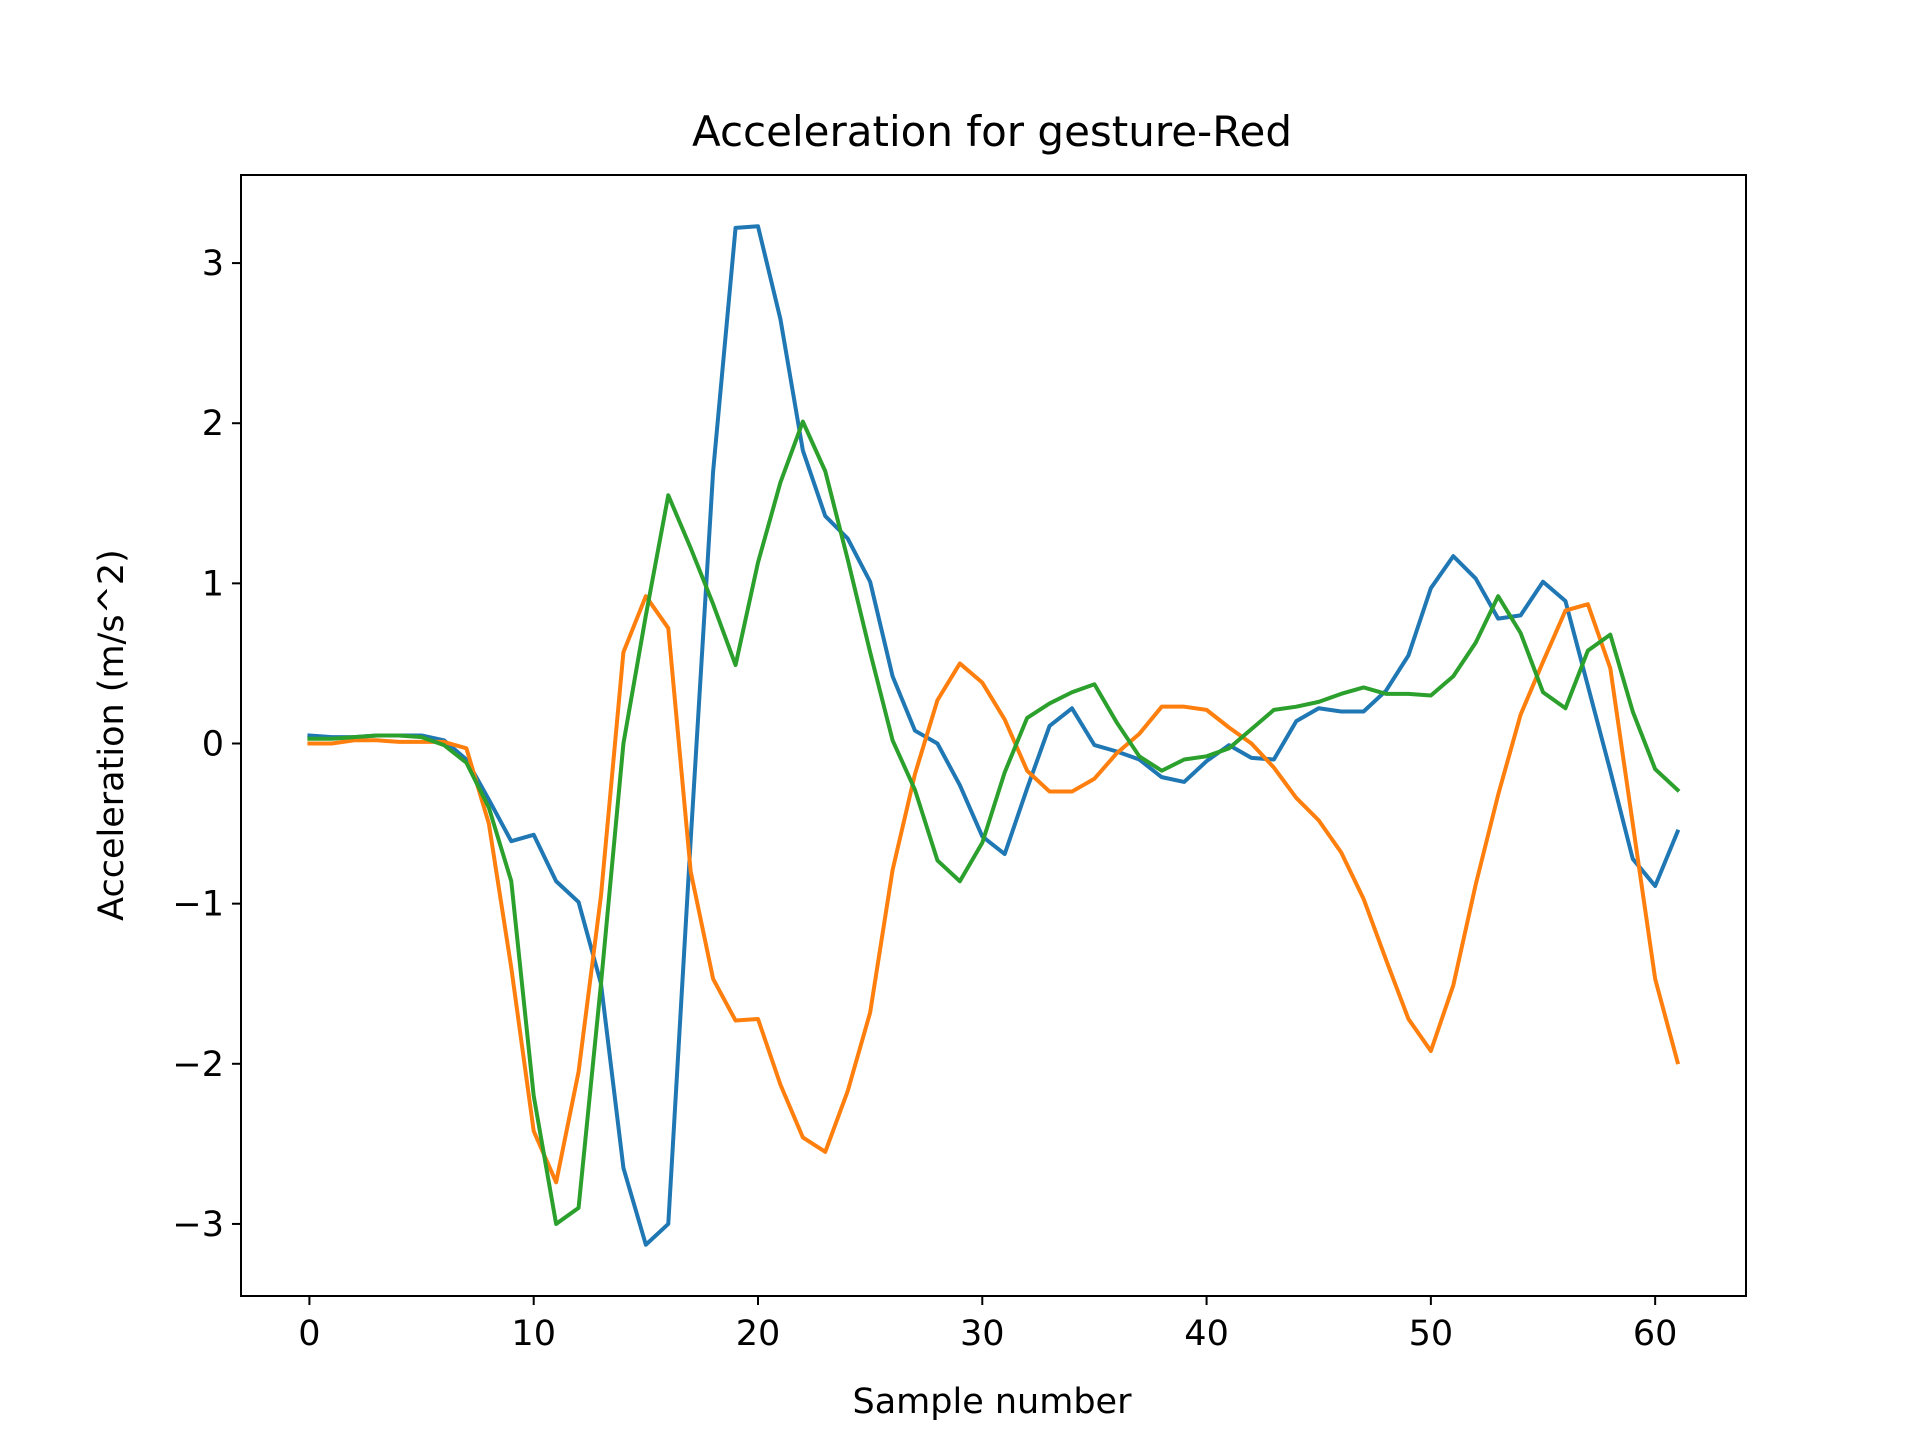 The image size is (1920, 1445). What do you see at coordinates (993, 1402) in the screenshot?
I see `x-axis-label: Sample number` at bounding box center [993, 1402].